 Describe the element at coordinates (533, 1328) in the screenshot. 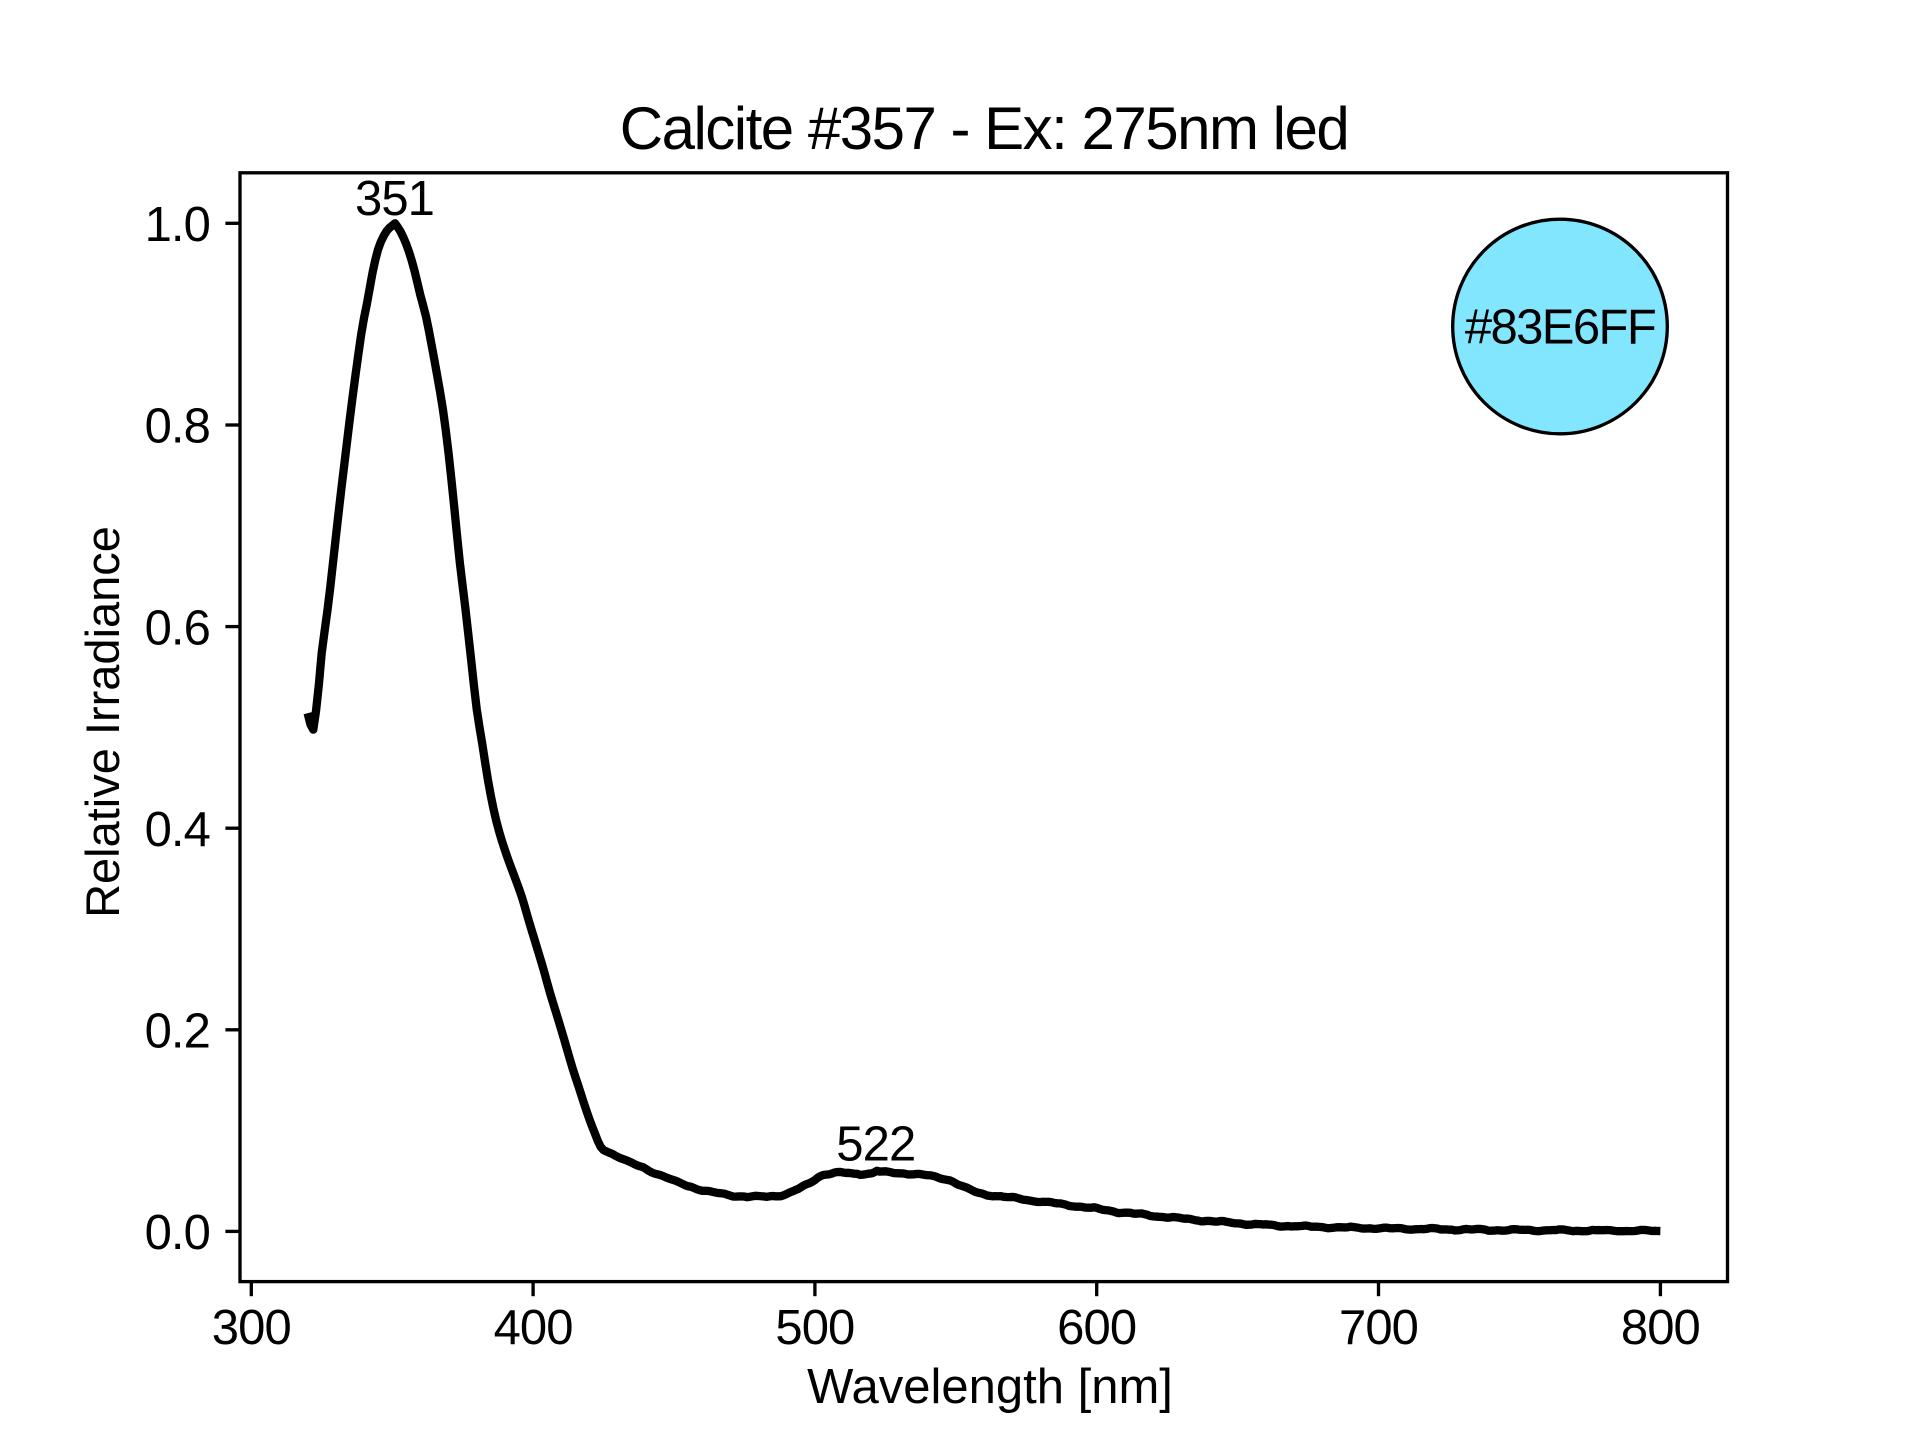

I see `svg-text: 400` at that location.